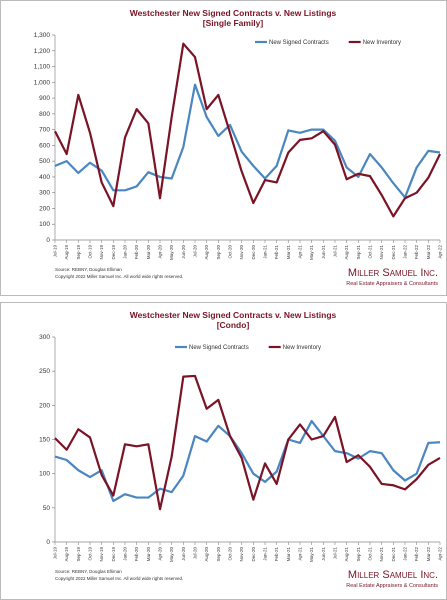  I want to click on y-tick-label: 800, so click(44, 114).